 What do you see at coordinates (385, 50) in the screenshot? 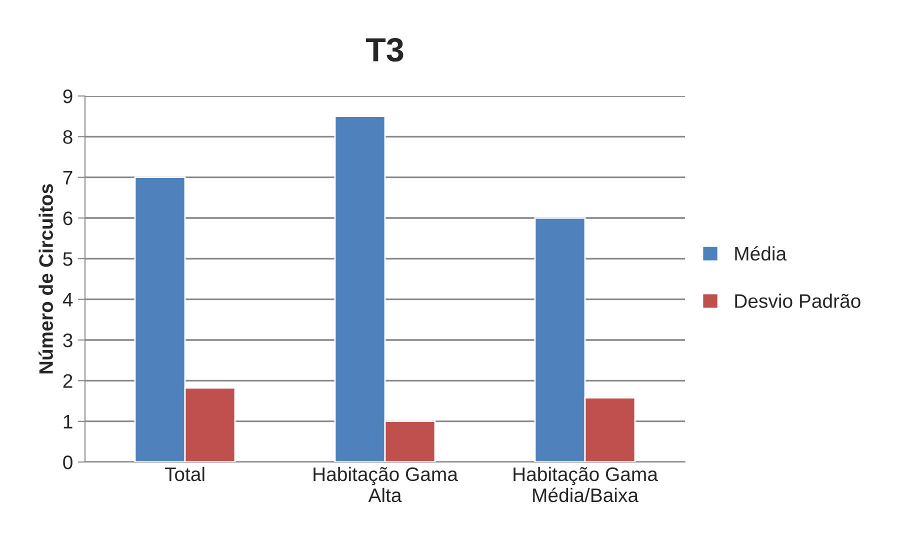
I see `chart-title: T3` at bounding box center [385, 50].